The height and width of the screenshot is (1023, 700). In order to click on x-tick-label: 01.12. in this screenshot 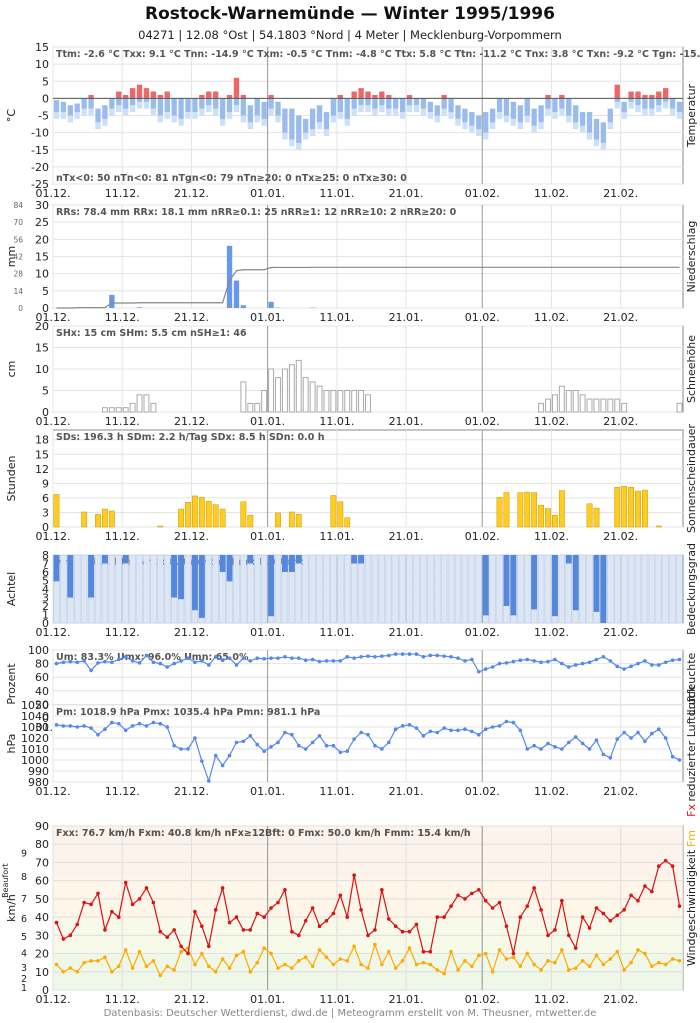, I will do `click(53, 536)`.